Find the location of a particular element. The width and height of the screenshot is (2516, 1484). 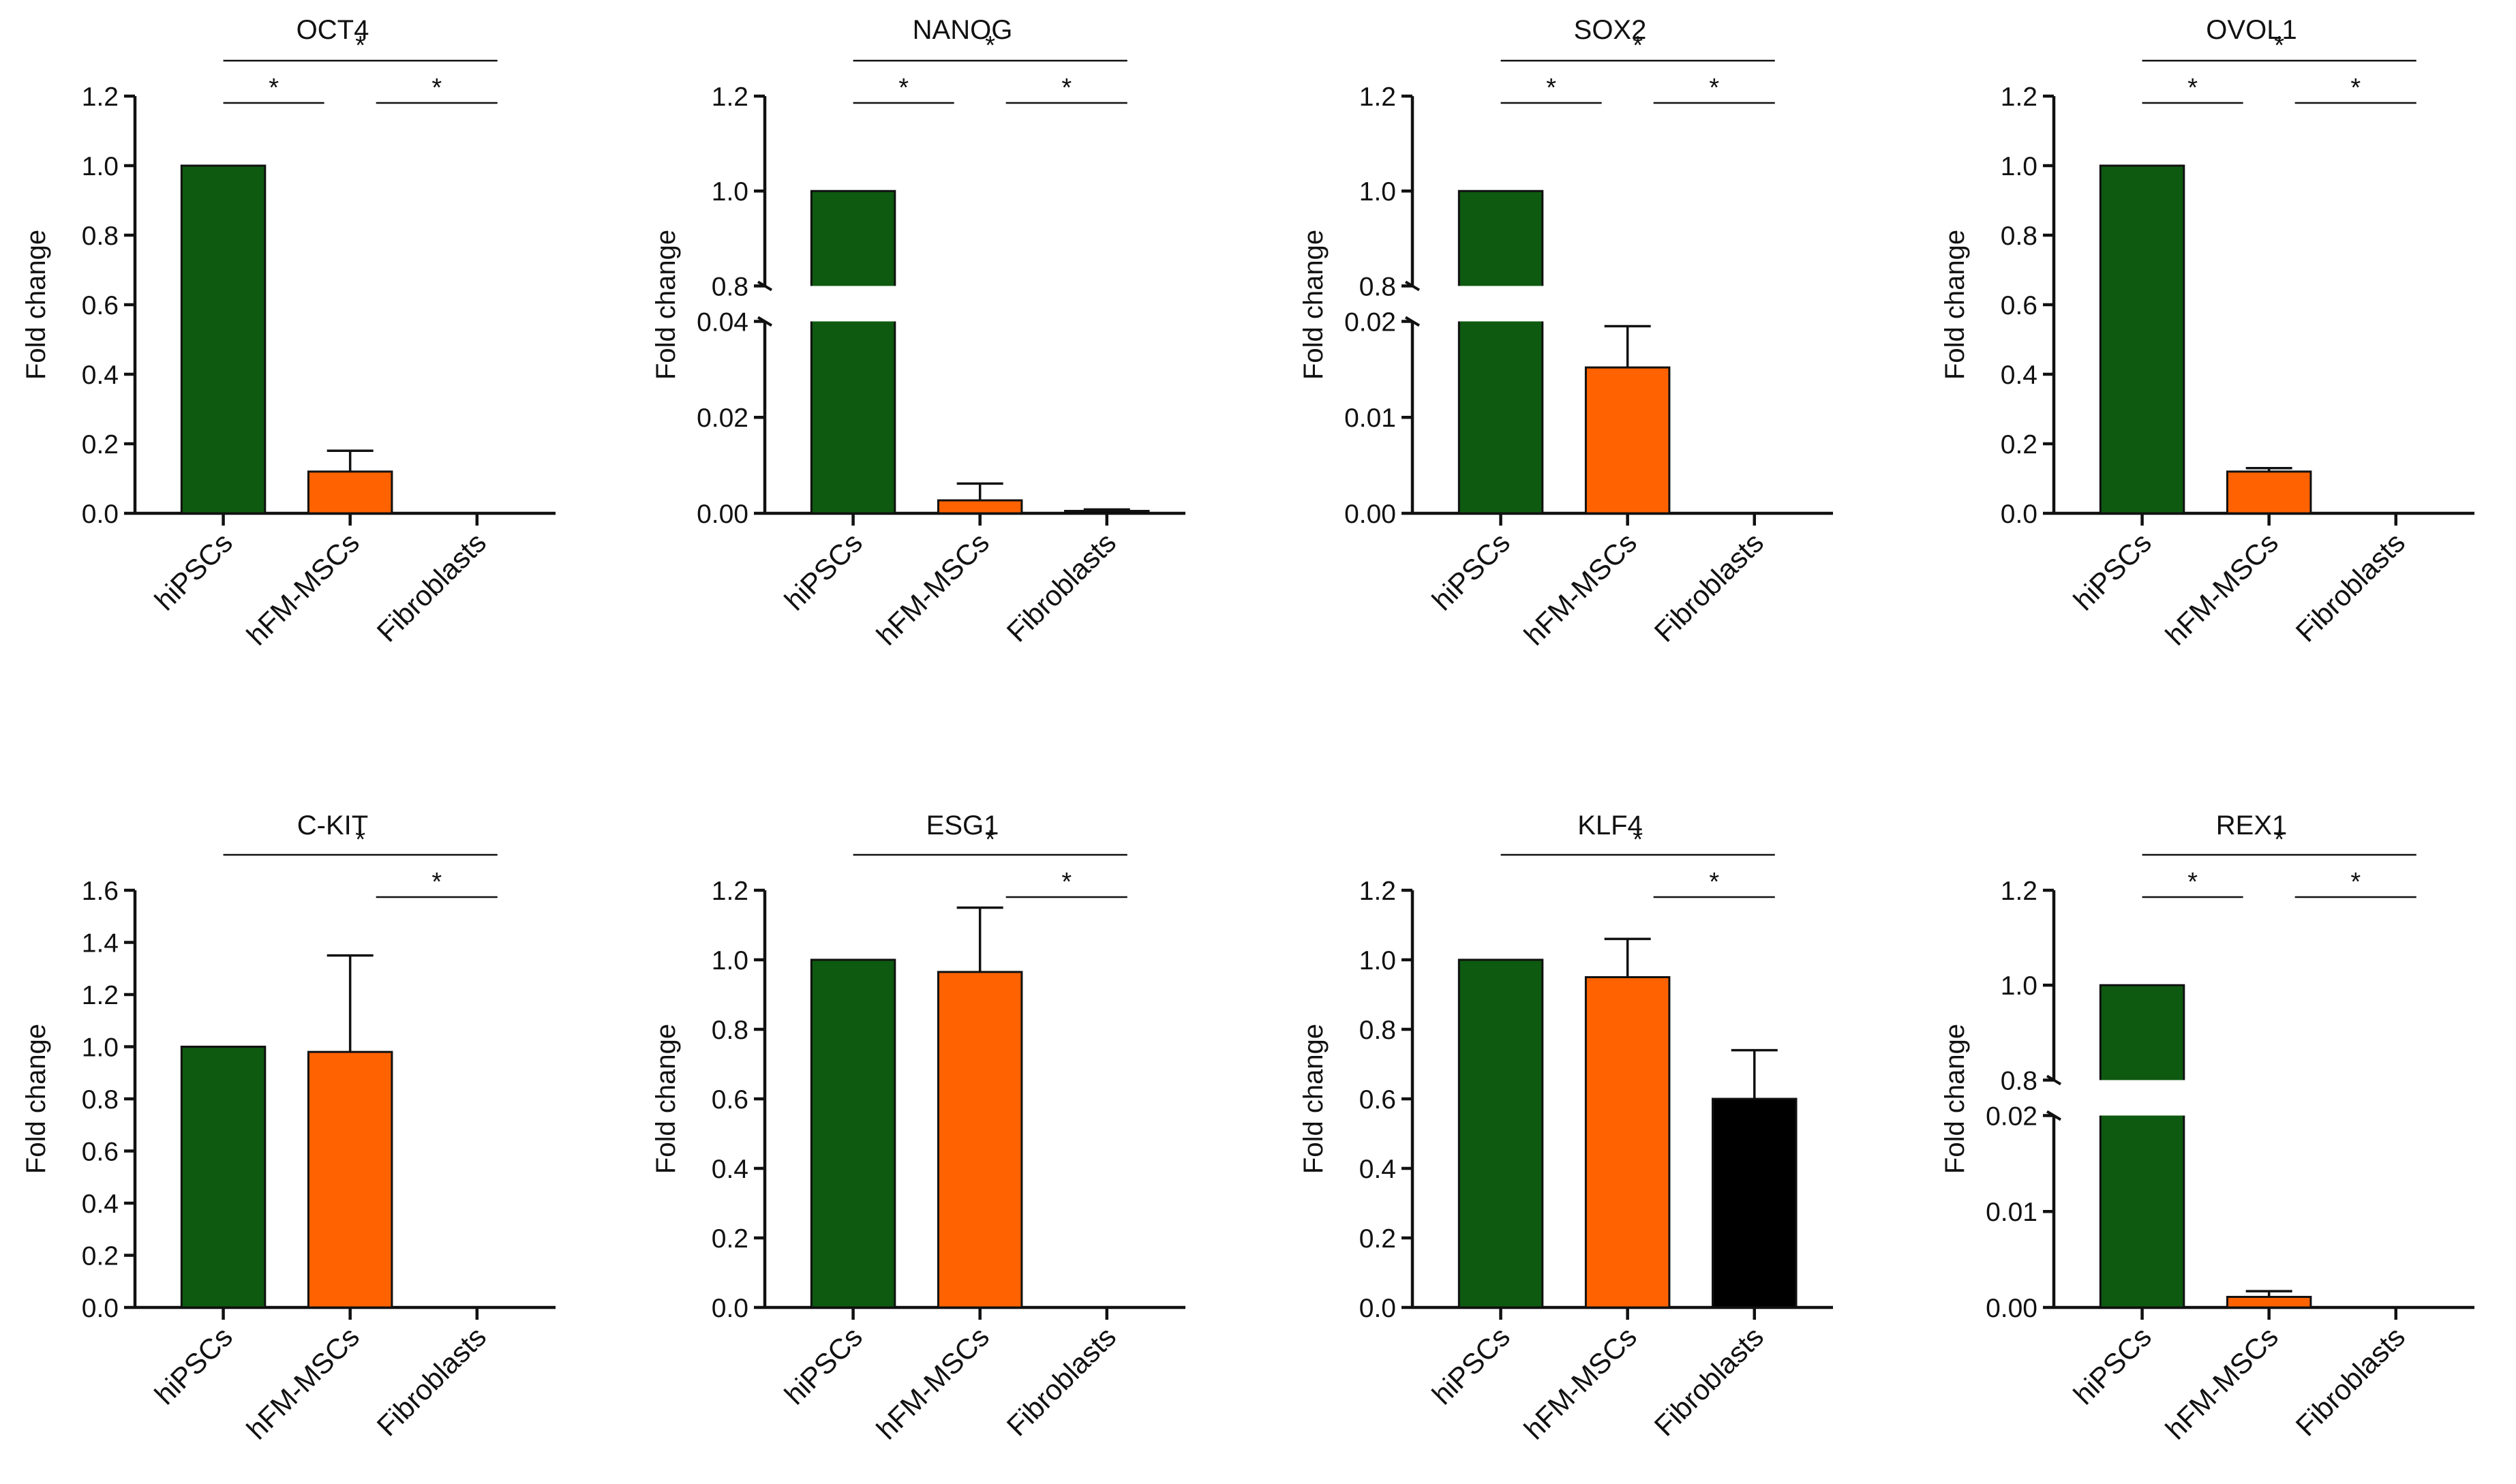

chart-title: REX1 is located at coordinates (2252, 826).